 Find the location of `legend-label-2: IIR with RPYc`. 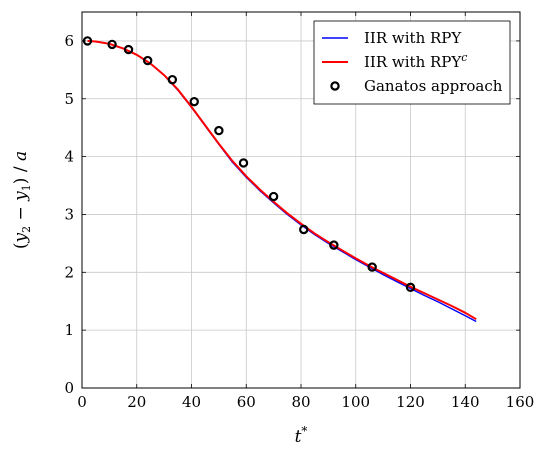

legend-label-2: IIR with RPYc is located at coordinates (415, 61).